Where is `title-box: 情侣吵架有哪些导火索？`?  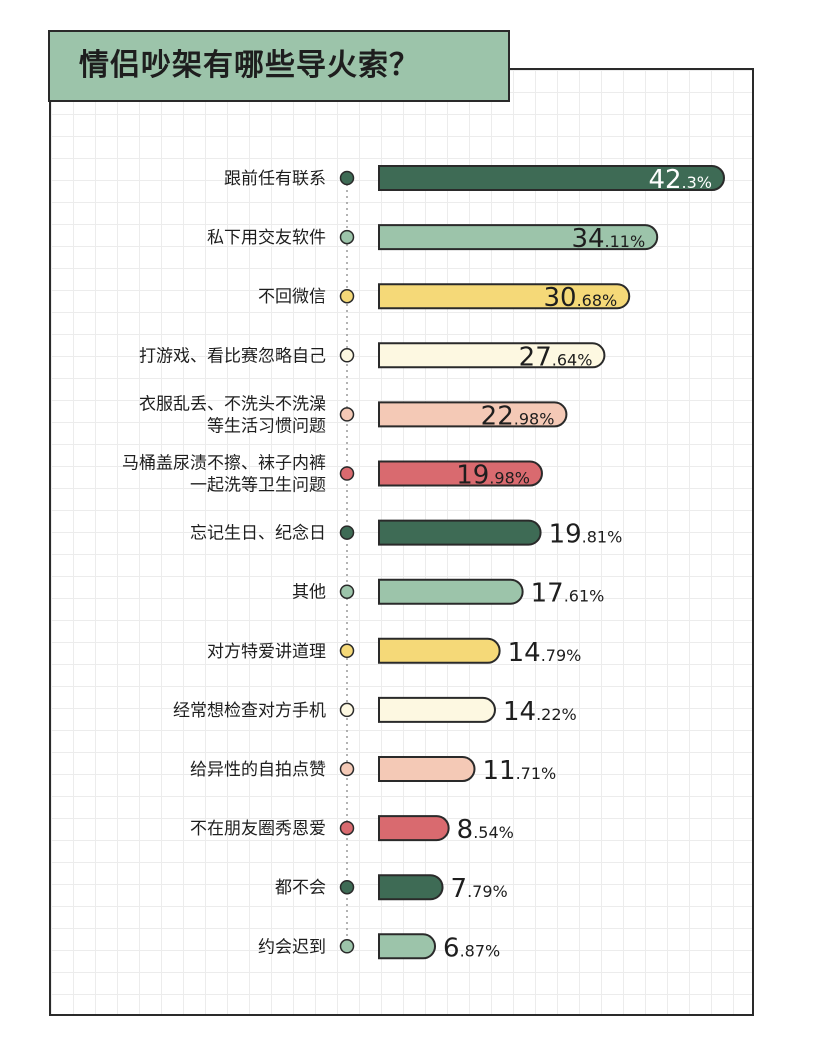 title-box: 情侣吵架有哪些导火索？ is located at coordinates (279, 66).